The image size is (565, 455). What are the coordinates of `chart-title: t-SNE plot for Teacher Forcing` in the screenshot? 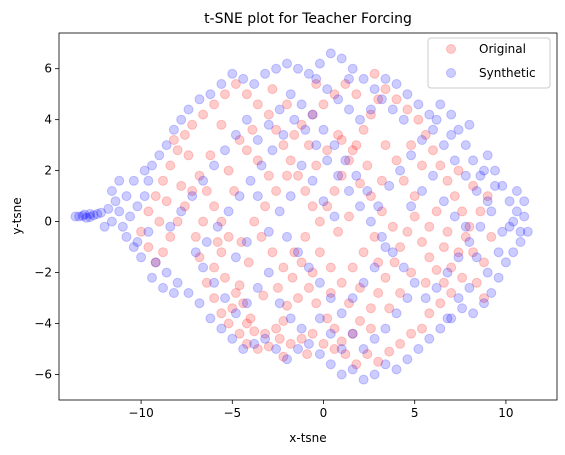 It's located at (308, 19).